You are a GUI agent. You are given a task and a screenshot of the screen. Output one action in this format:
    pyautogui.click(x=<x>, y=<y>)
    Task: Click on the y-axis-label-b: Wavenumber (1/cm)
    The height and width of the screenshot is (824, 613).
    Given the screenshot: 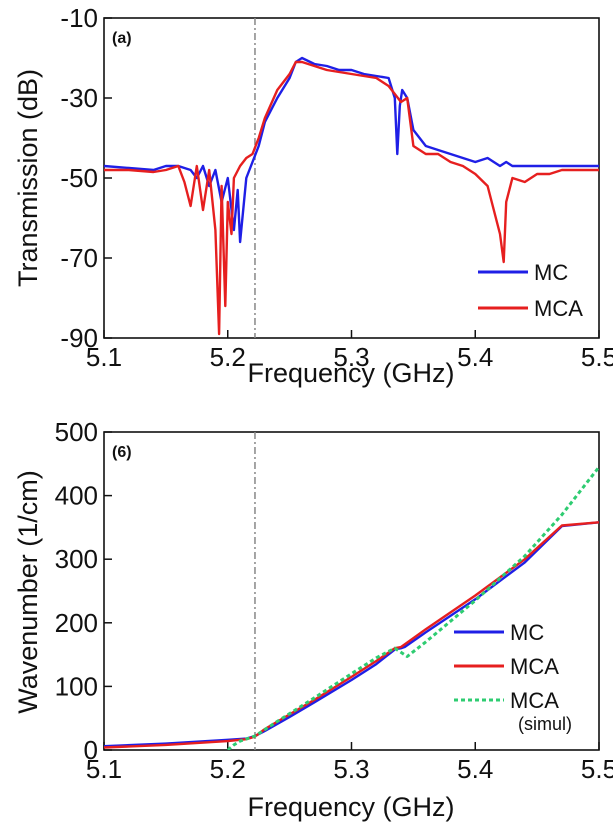 What is the action you would take?
    pyautogui.click(x=28, y=592)
    